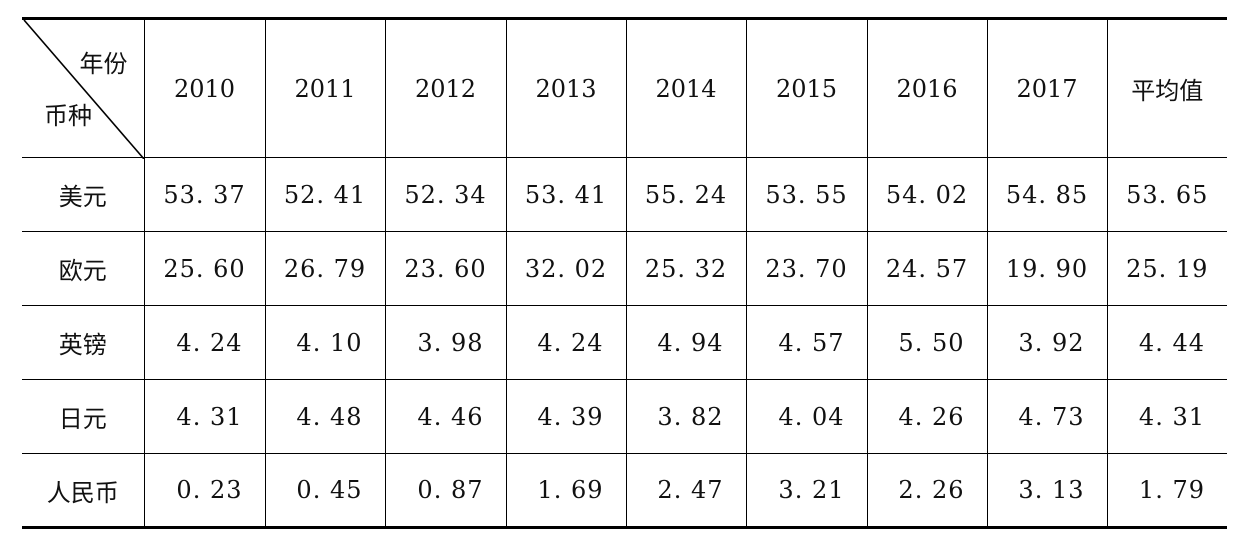 The height and width of the screenshot is (542, 1248). What do you see at coordinates (926, 268) in the screenshot?
I see `table-cell: 24. 57` at bounding box center [926, 268].